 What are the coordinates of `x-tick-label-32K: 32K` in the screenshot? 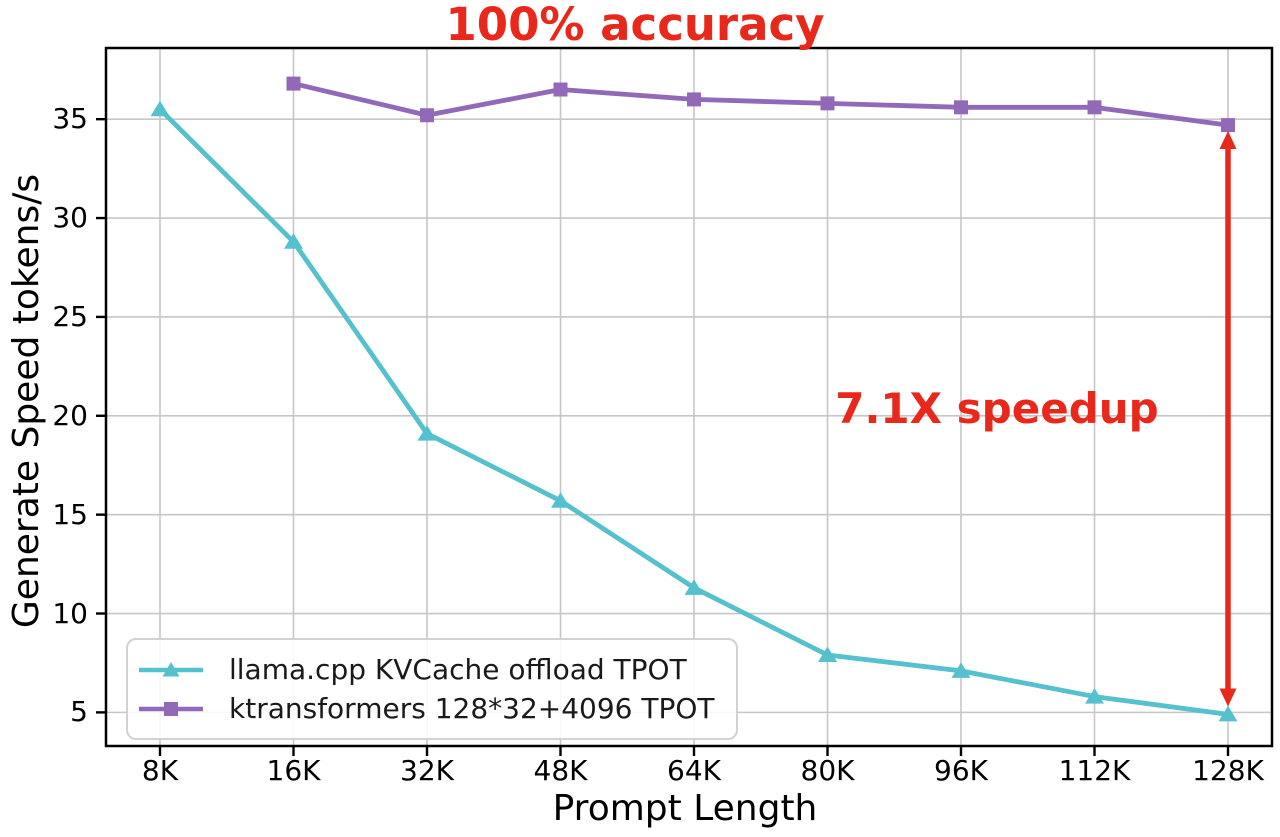 It's located at (427, 770).